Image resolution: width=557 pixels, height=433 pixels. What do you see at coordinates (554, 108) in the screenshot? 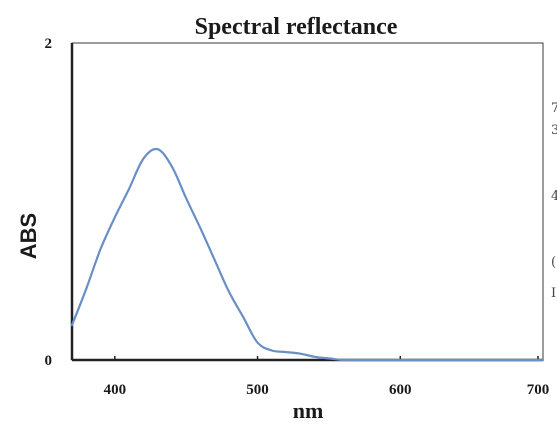
I see `right-fragment-1: 7` at bounding box center [554, 108].